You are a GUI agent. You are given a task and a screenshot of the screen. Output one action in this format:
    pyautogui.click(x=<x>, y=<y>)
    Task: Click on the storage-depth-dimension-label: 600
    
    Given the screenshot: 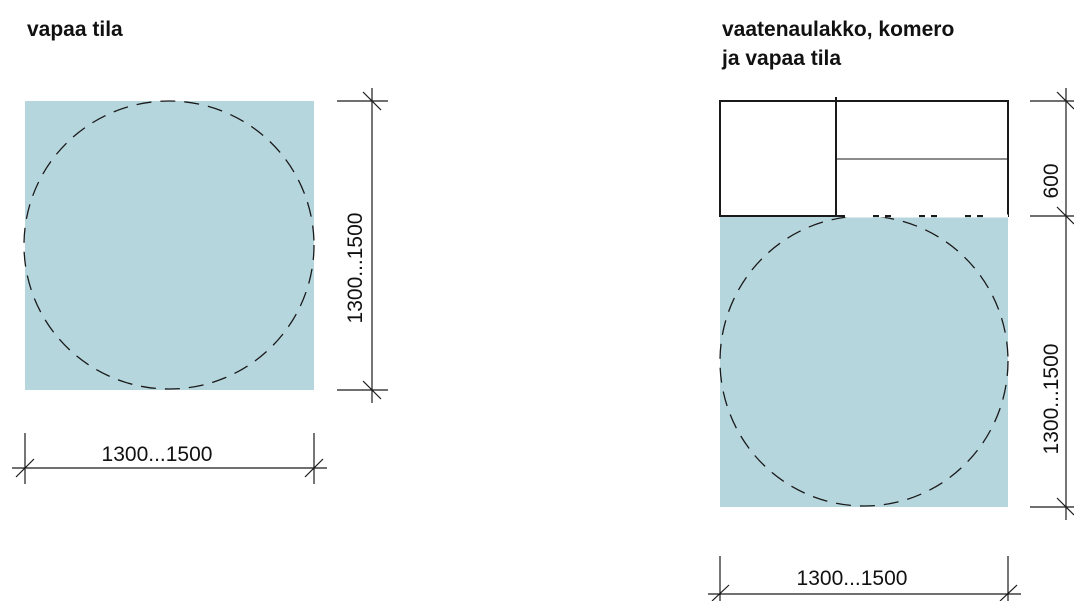 What is the action you would take?
    pyautogui.click(x=1051, y=180)
    